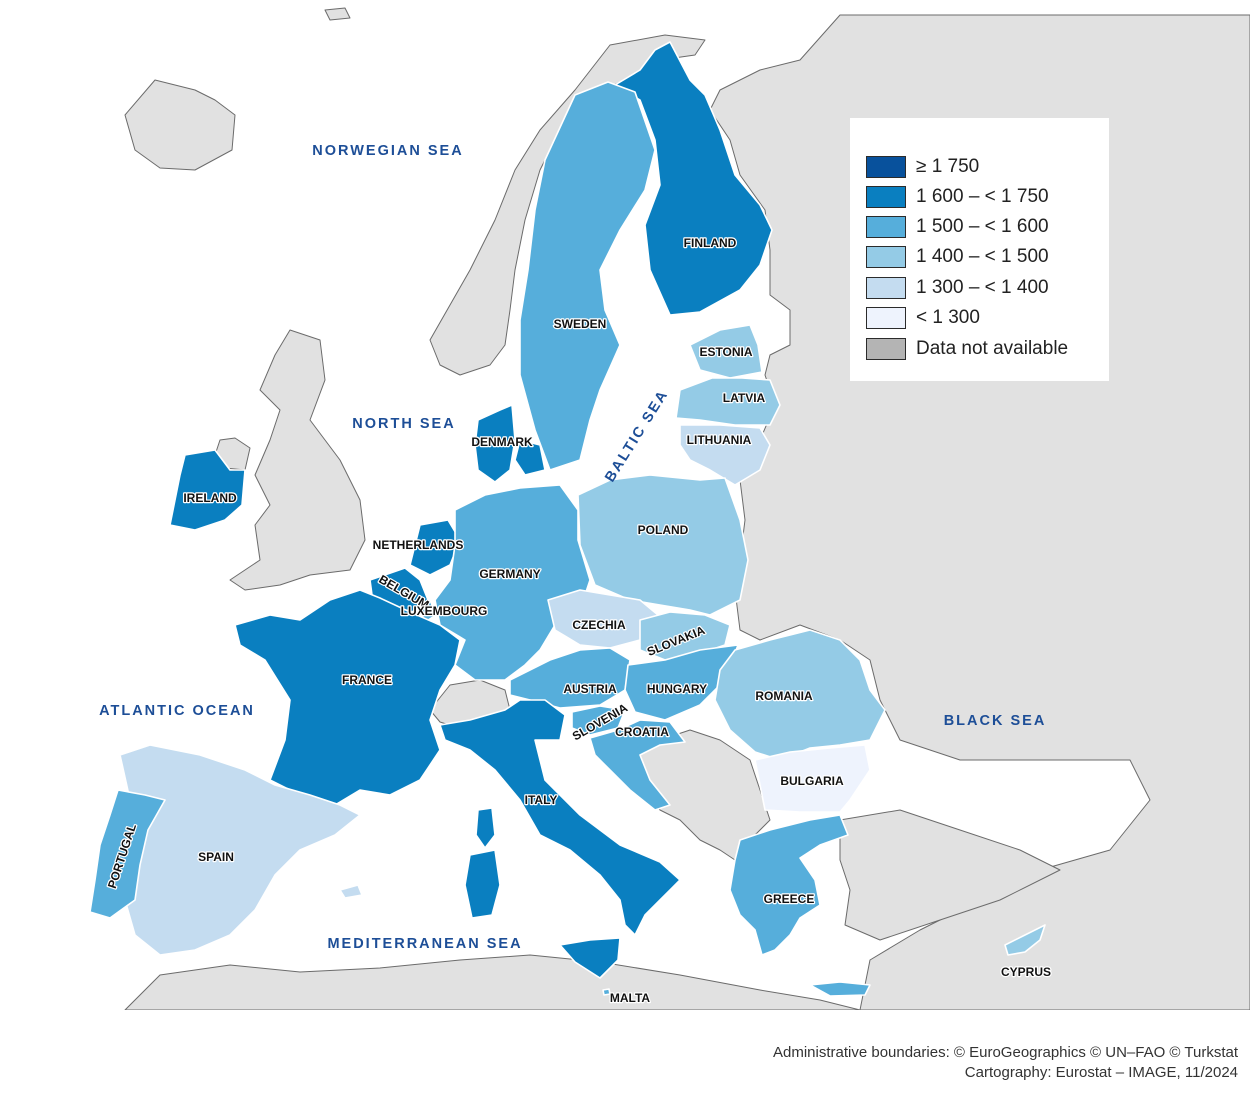 The height and width of the screenshot is (1102, 1250). Describe the element at coordinates (560, 817) in the screenshot. I see `country-italy` at that location.